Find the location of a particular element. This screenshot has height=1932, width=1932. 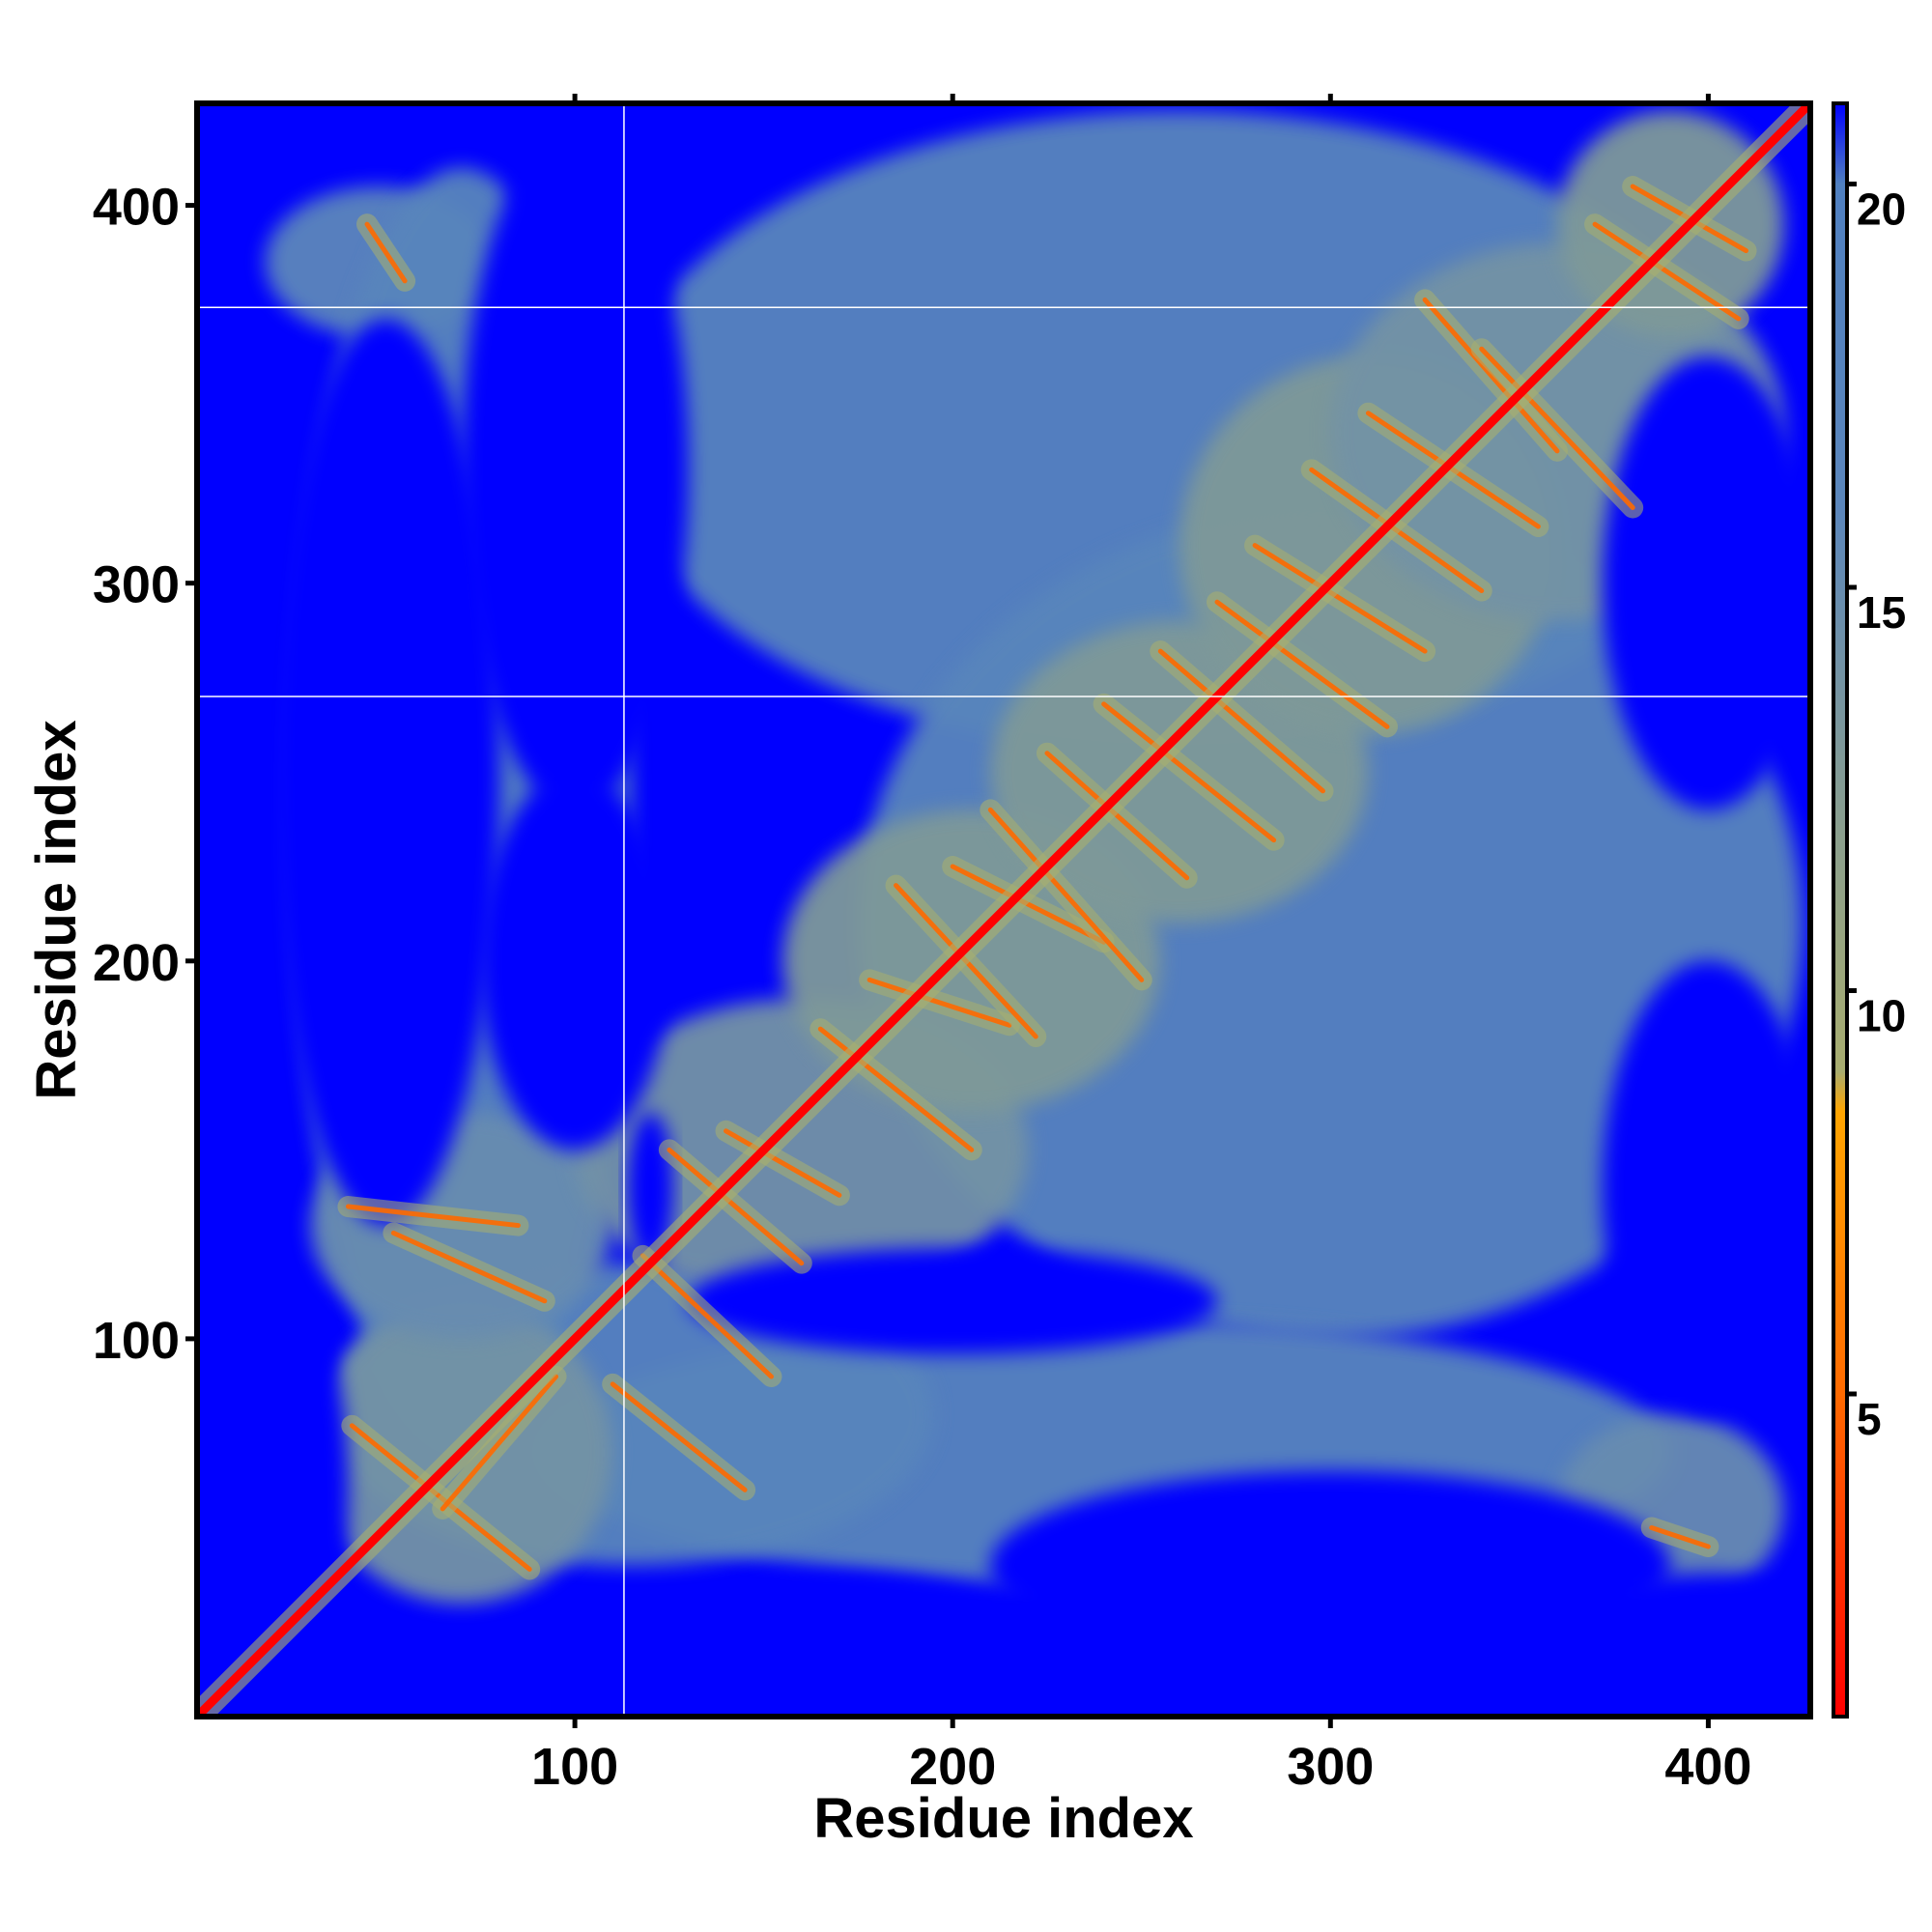

colorbar-tick-label: 20 is located at coordinates (1881, 210).